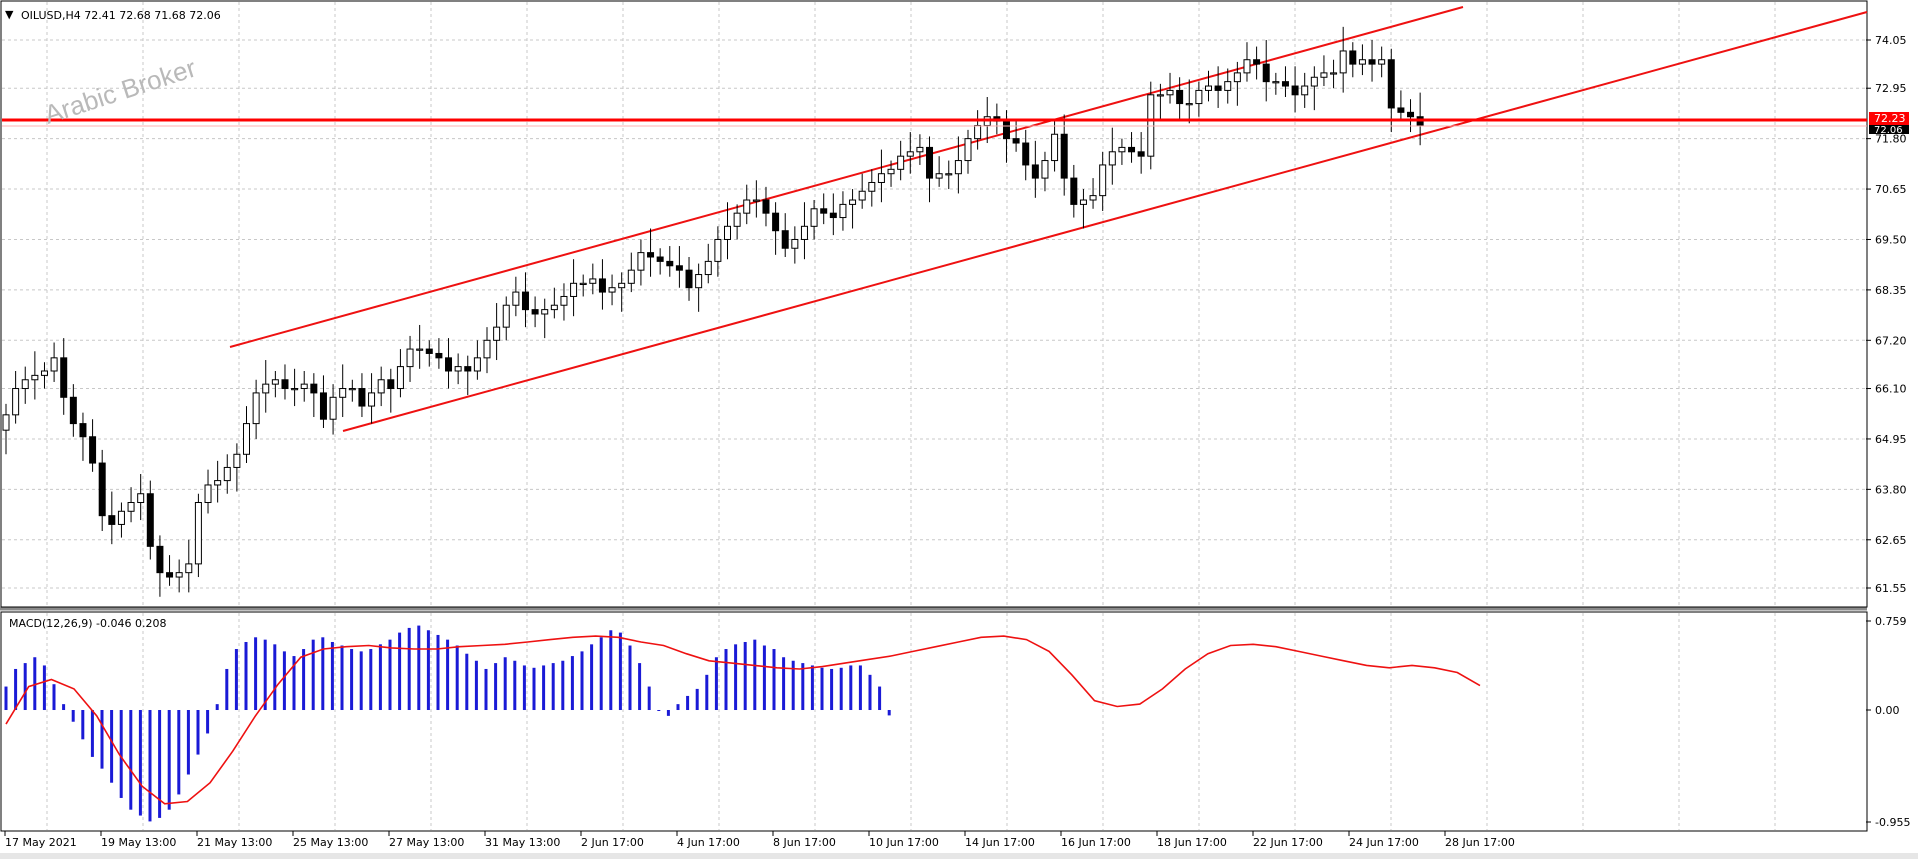 The width and height of the screenshot is (1918, 863). What do you see at coordinates (1096, 842) in the screenshot?
I see `time-tick-label: 16 Jun 17:00` at bounding box center [1096, 842].